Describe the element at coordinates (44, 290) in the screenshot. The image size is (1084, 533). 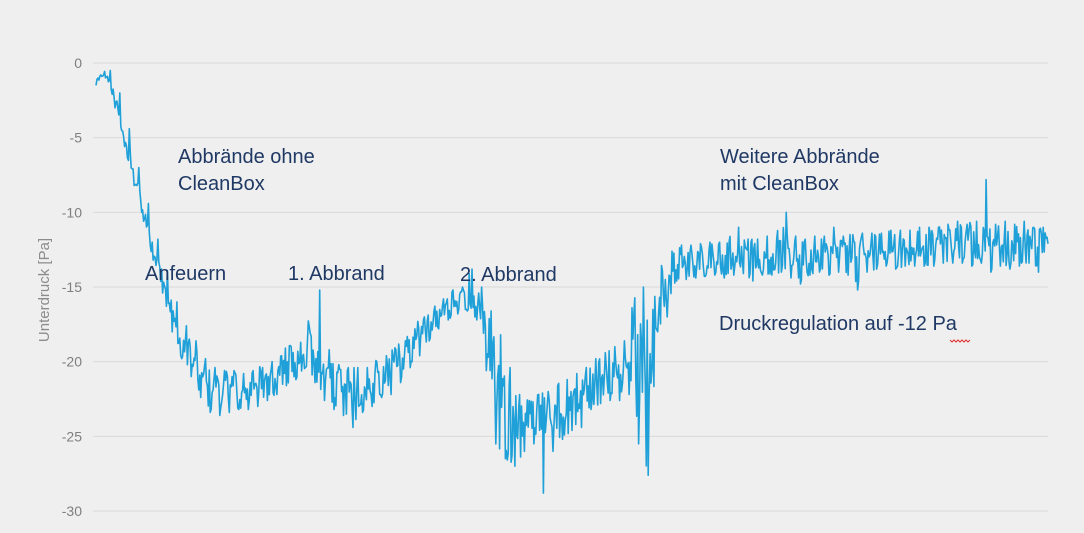
I see `y-axis-label: Unterdruck [Pa]` at that location.